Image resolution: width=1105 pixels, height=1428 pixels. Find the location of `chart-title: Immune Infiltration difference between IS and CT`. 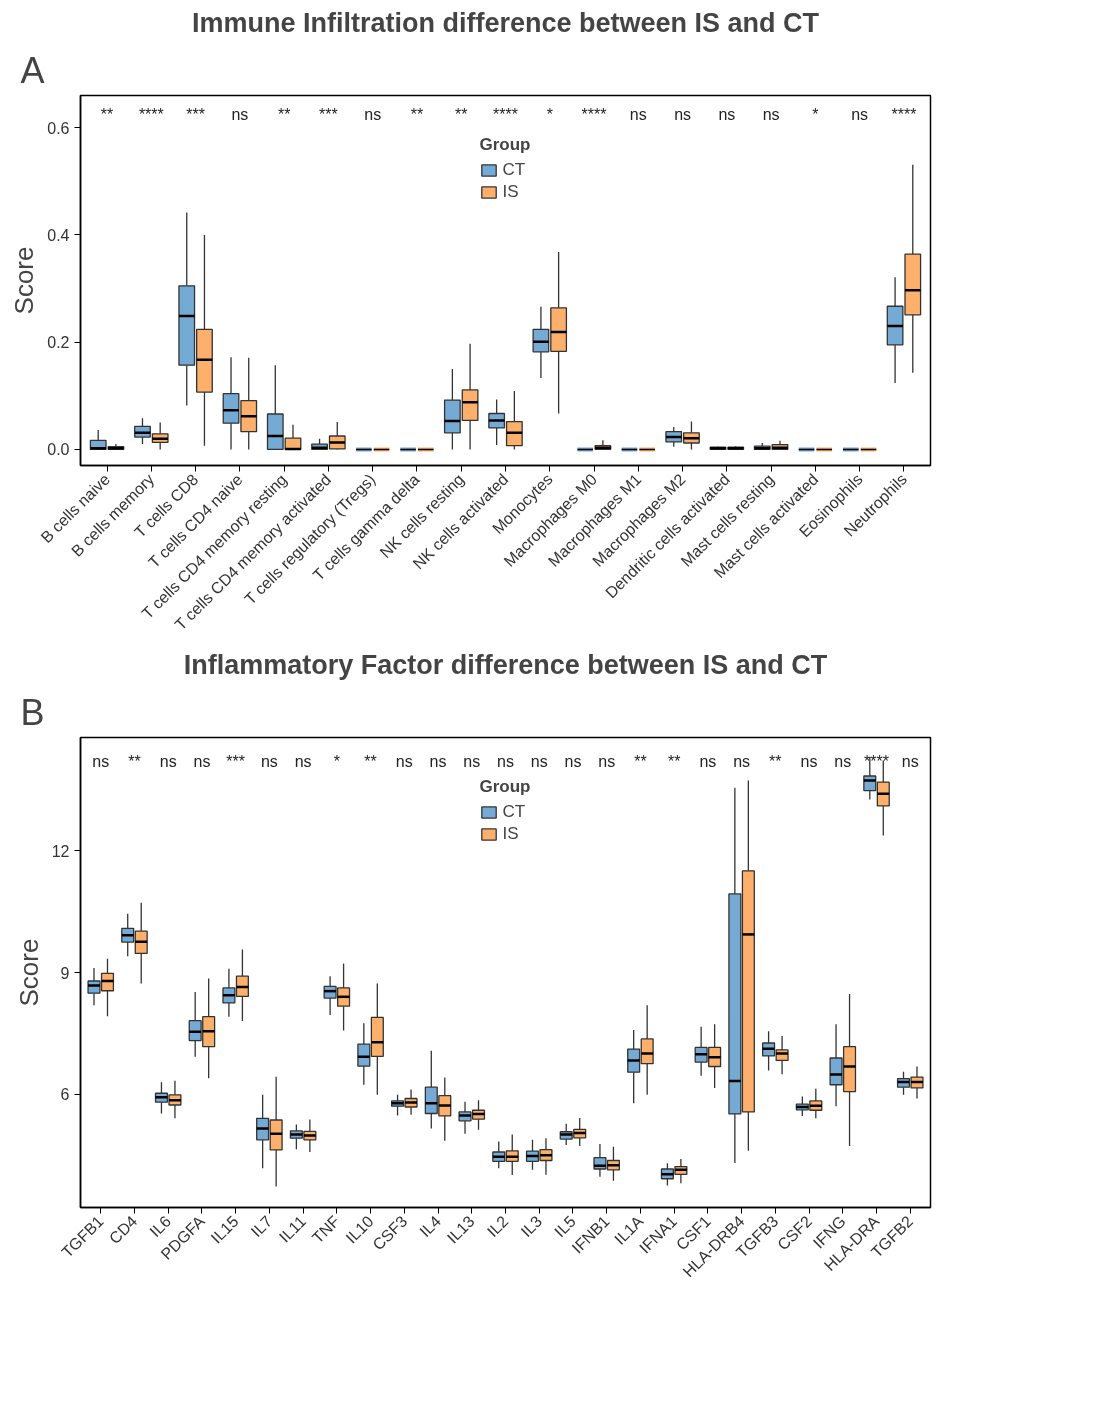

chart-title: Immune Infiltration difference between IS and CT is located at coordinates (505, 22).